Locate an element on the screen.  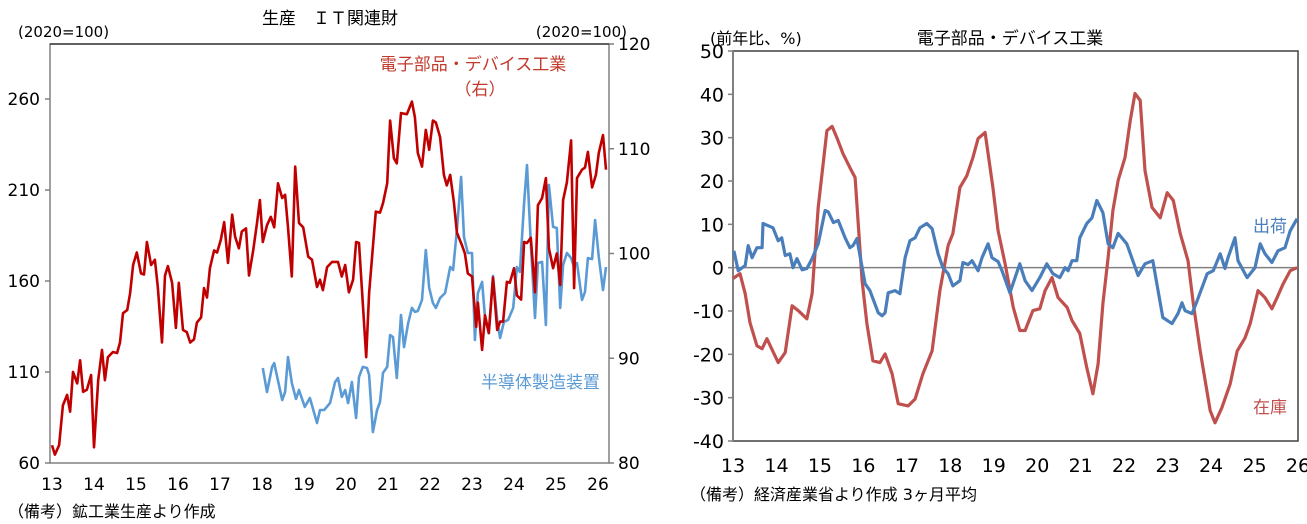
right-chart-y-axis-ticks: -40 -30 -20 -10 0 10 20 30 40 50 is located at coordinates (713, 247).